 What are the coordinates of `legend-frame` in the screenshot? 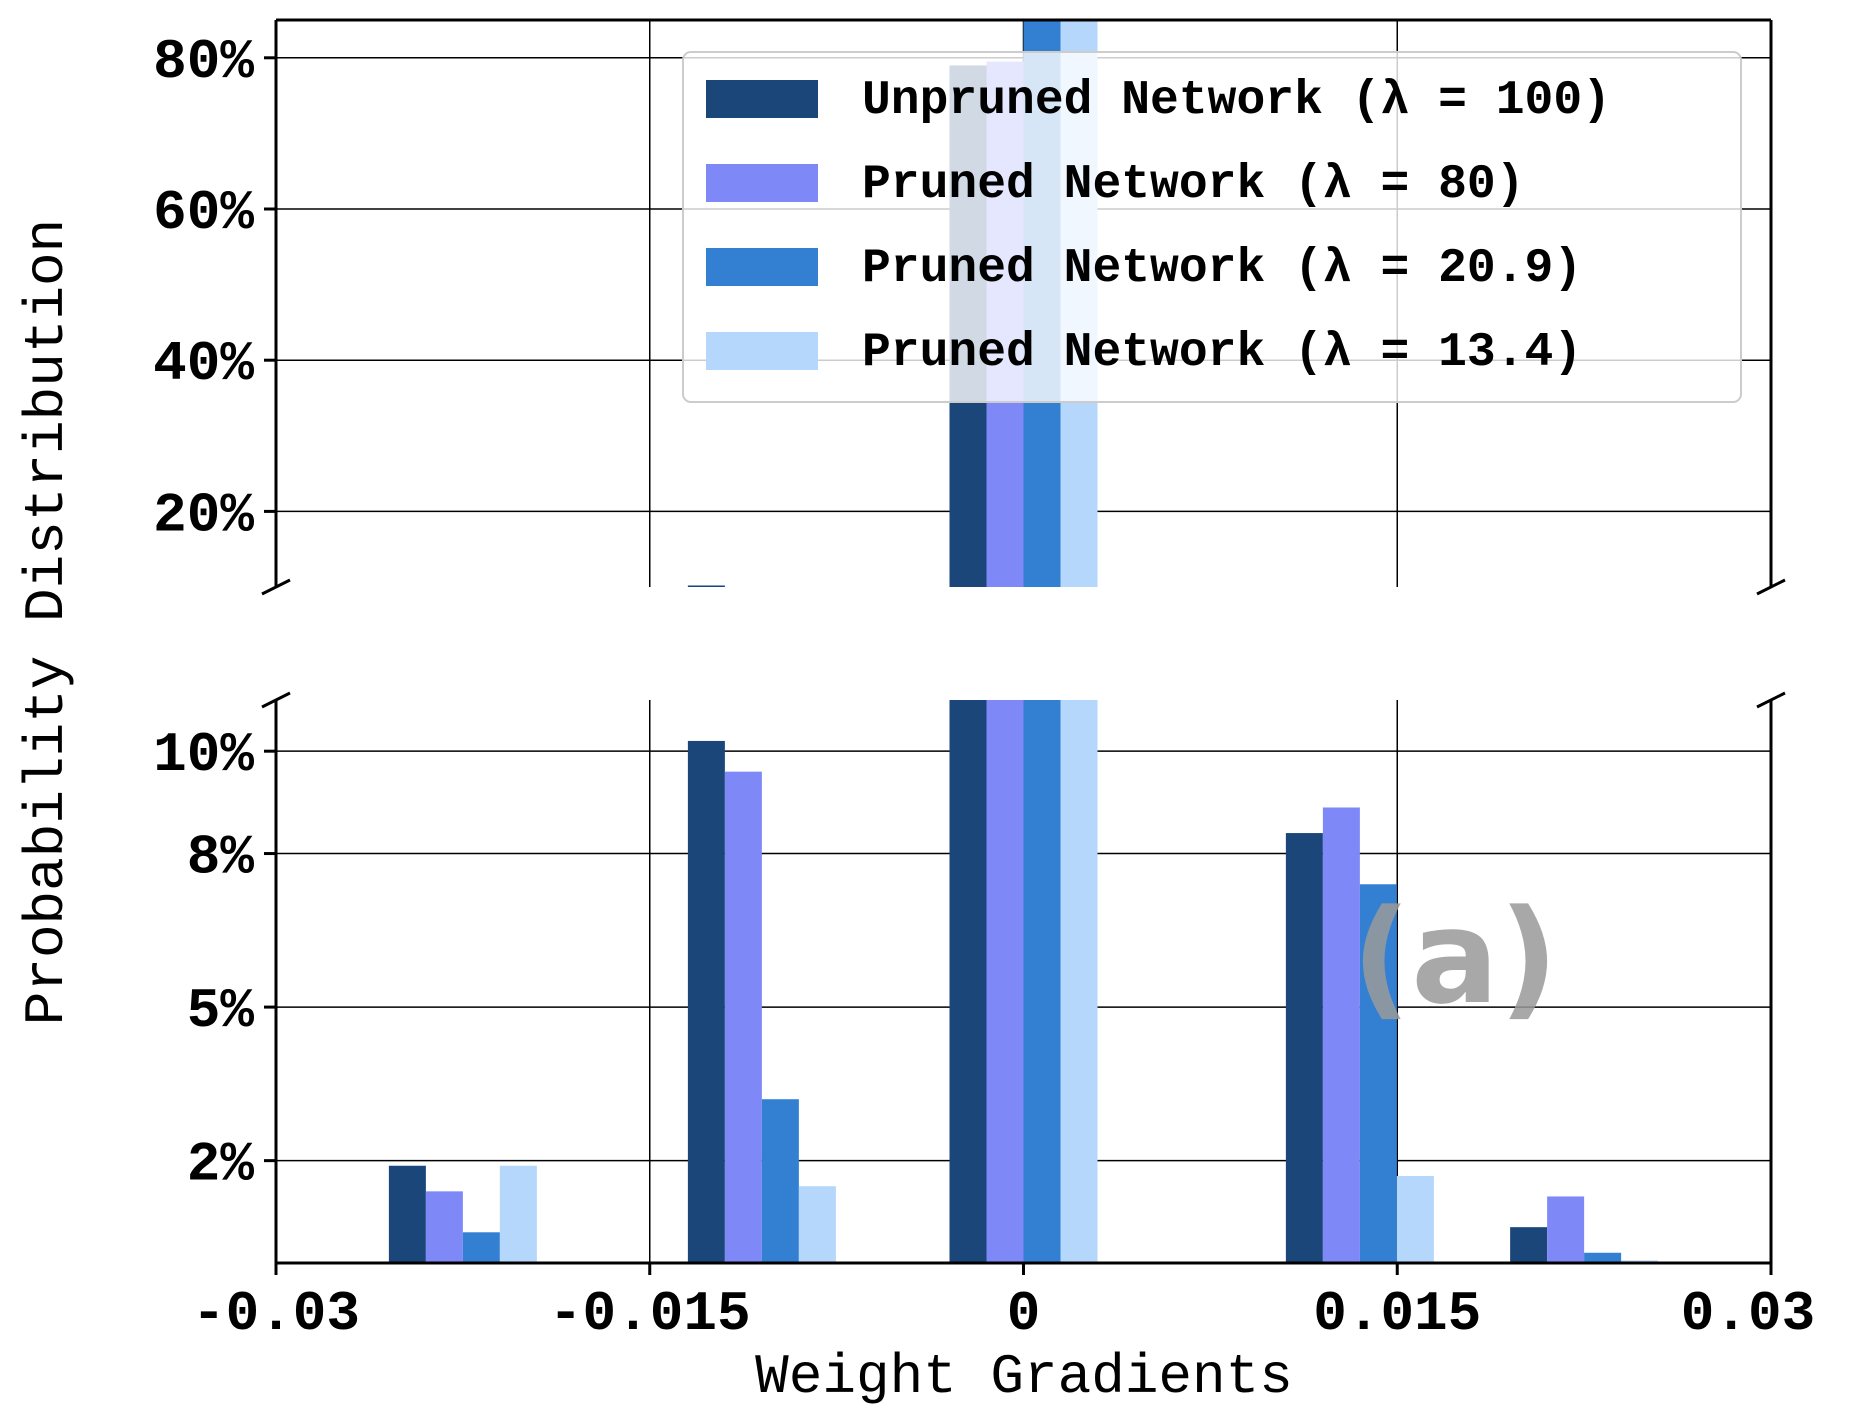 It's located at (1212, 227).